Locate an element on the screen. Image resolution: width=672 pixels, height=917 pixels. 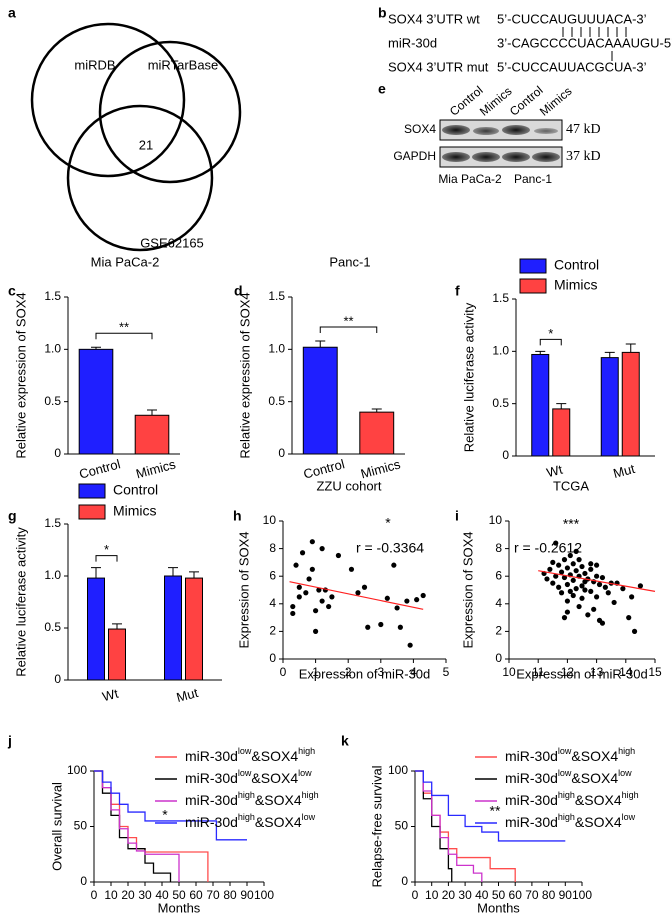
panel-label: a is located at coordinates (12, 13).